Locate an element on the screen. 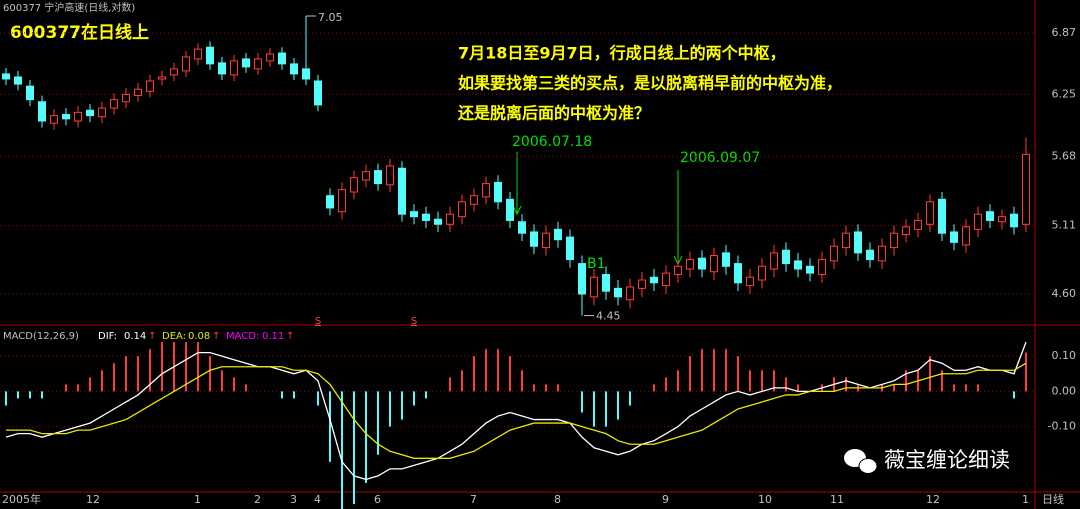 This screenshot has width=1080, height=509. legend-title: MACD(12,26,9) is located at coordinates (41, 336).